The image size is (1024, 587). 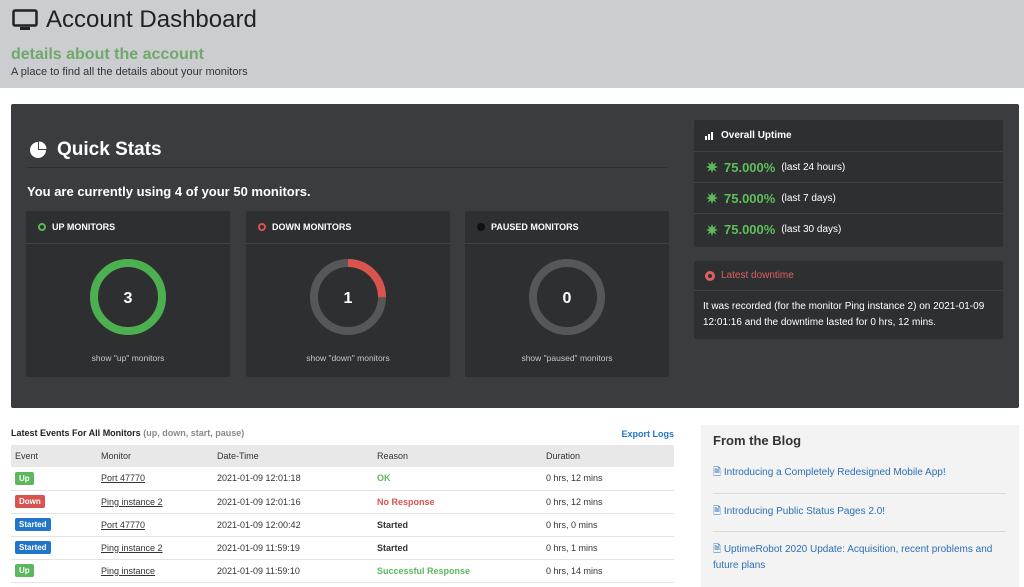 I want to click on down-monitors-label: DOWN MONITORS, so click(x=312, y=227).